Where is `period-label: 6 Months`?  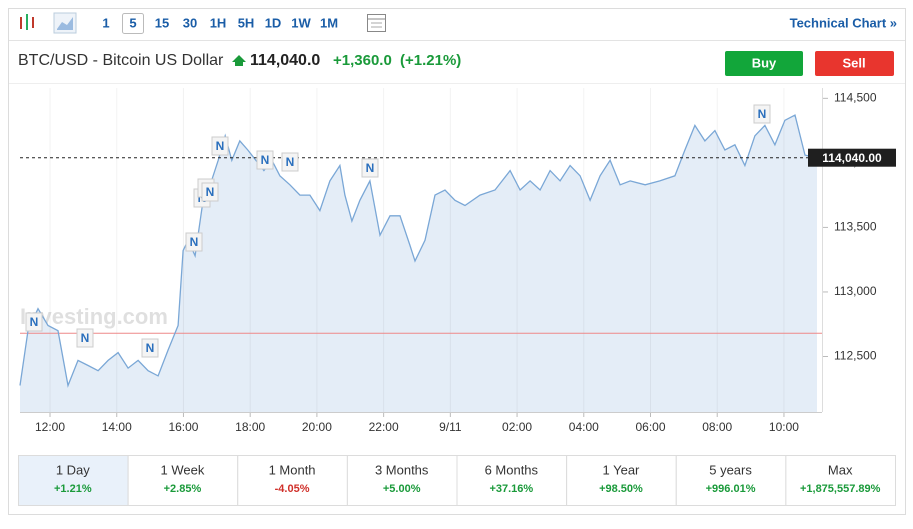 period-label: 6 Months is located at coordinates (512, 469).